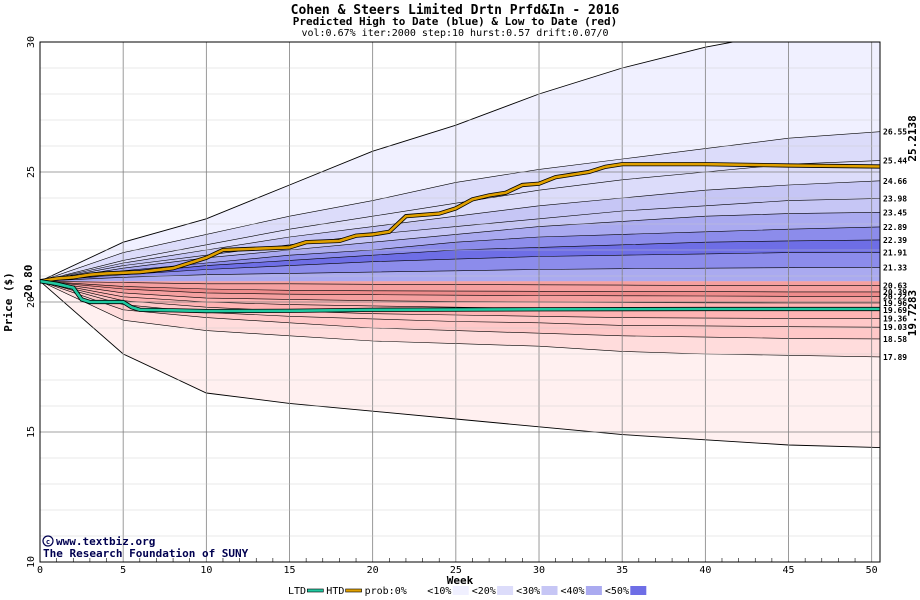 The image size is (920, 600). I want to click on y-tick-label-3: 25, so click(31, 172).